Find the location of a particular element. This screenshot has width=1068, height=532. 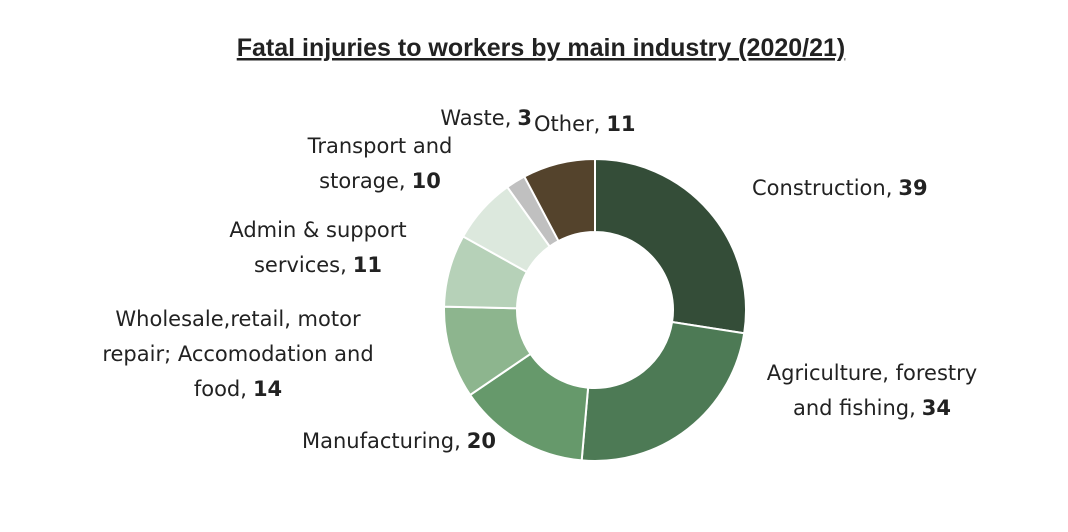

label-value: 34 is located at coordinates (936, 408).